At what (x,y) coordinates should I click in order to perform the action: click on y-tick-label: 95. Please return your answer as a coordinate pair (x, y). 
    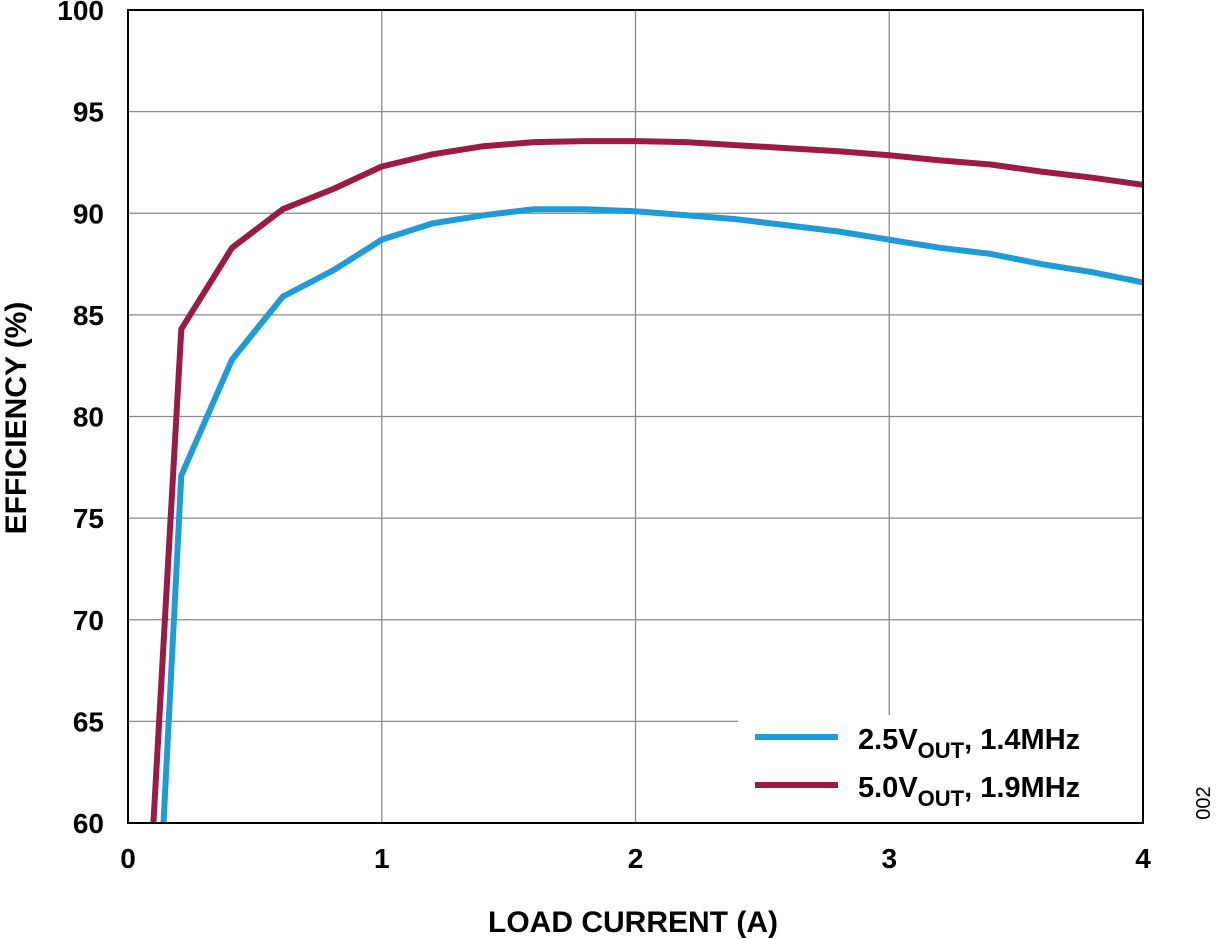
    Looking at the image, I should click on (88, 112).